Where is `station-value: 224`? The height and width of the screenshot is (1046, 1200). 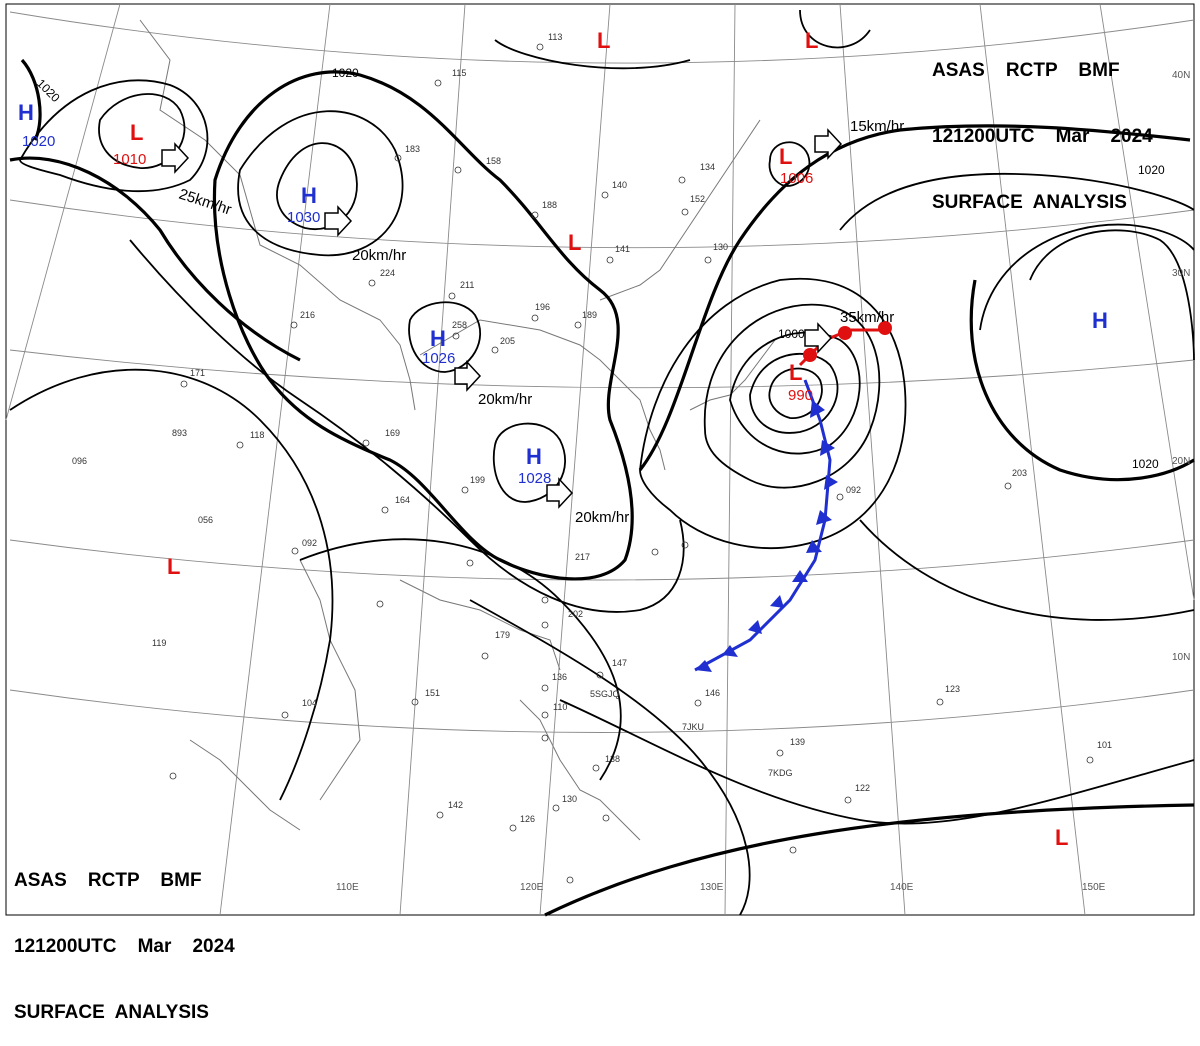
station-value: 224 is located at coordinates (387, 273).